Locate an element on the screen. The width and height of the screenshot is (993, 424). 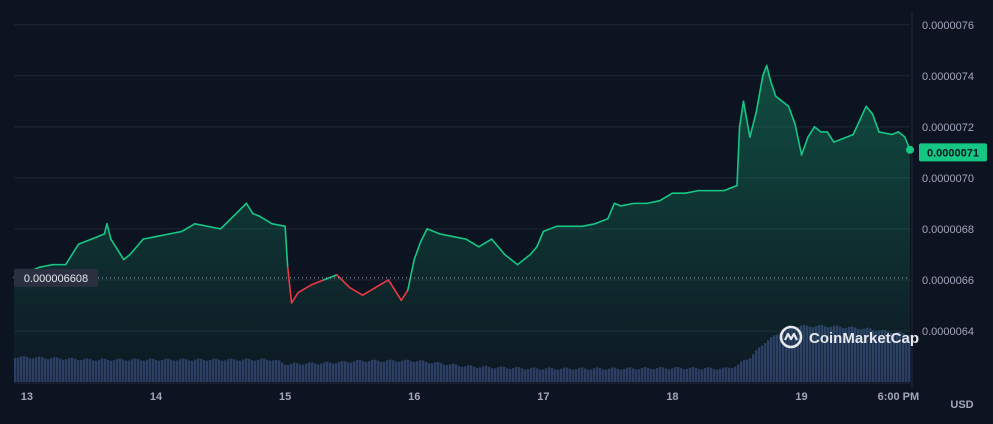
current-price-badge: 0.0000071 is located at coordinates (953, 152).